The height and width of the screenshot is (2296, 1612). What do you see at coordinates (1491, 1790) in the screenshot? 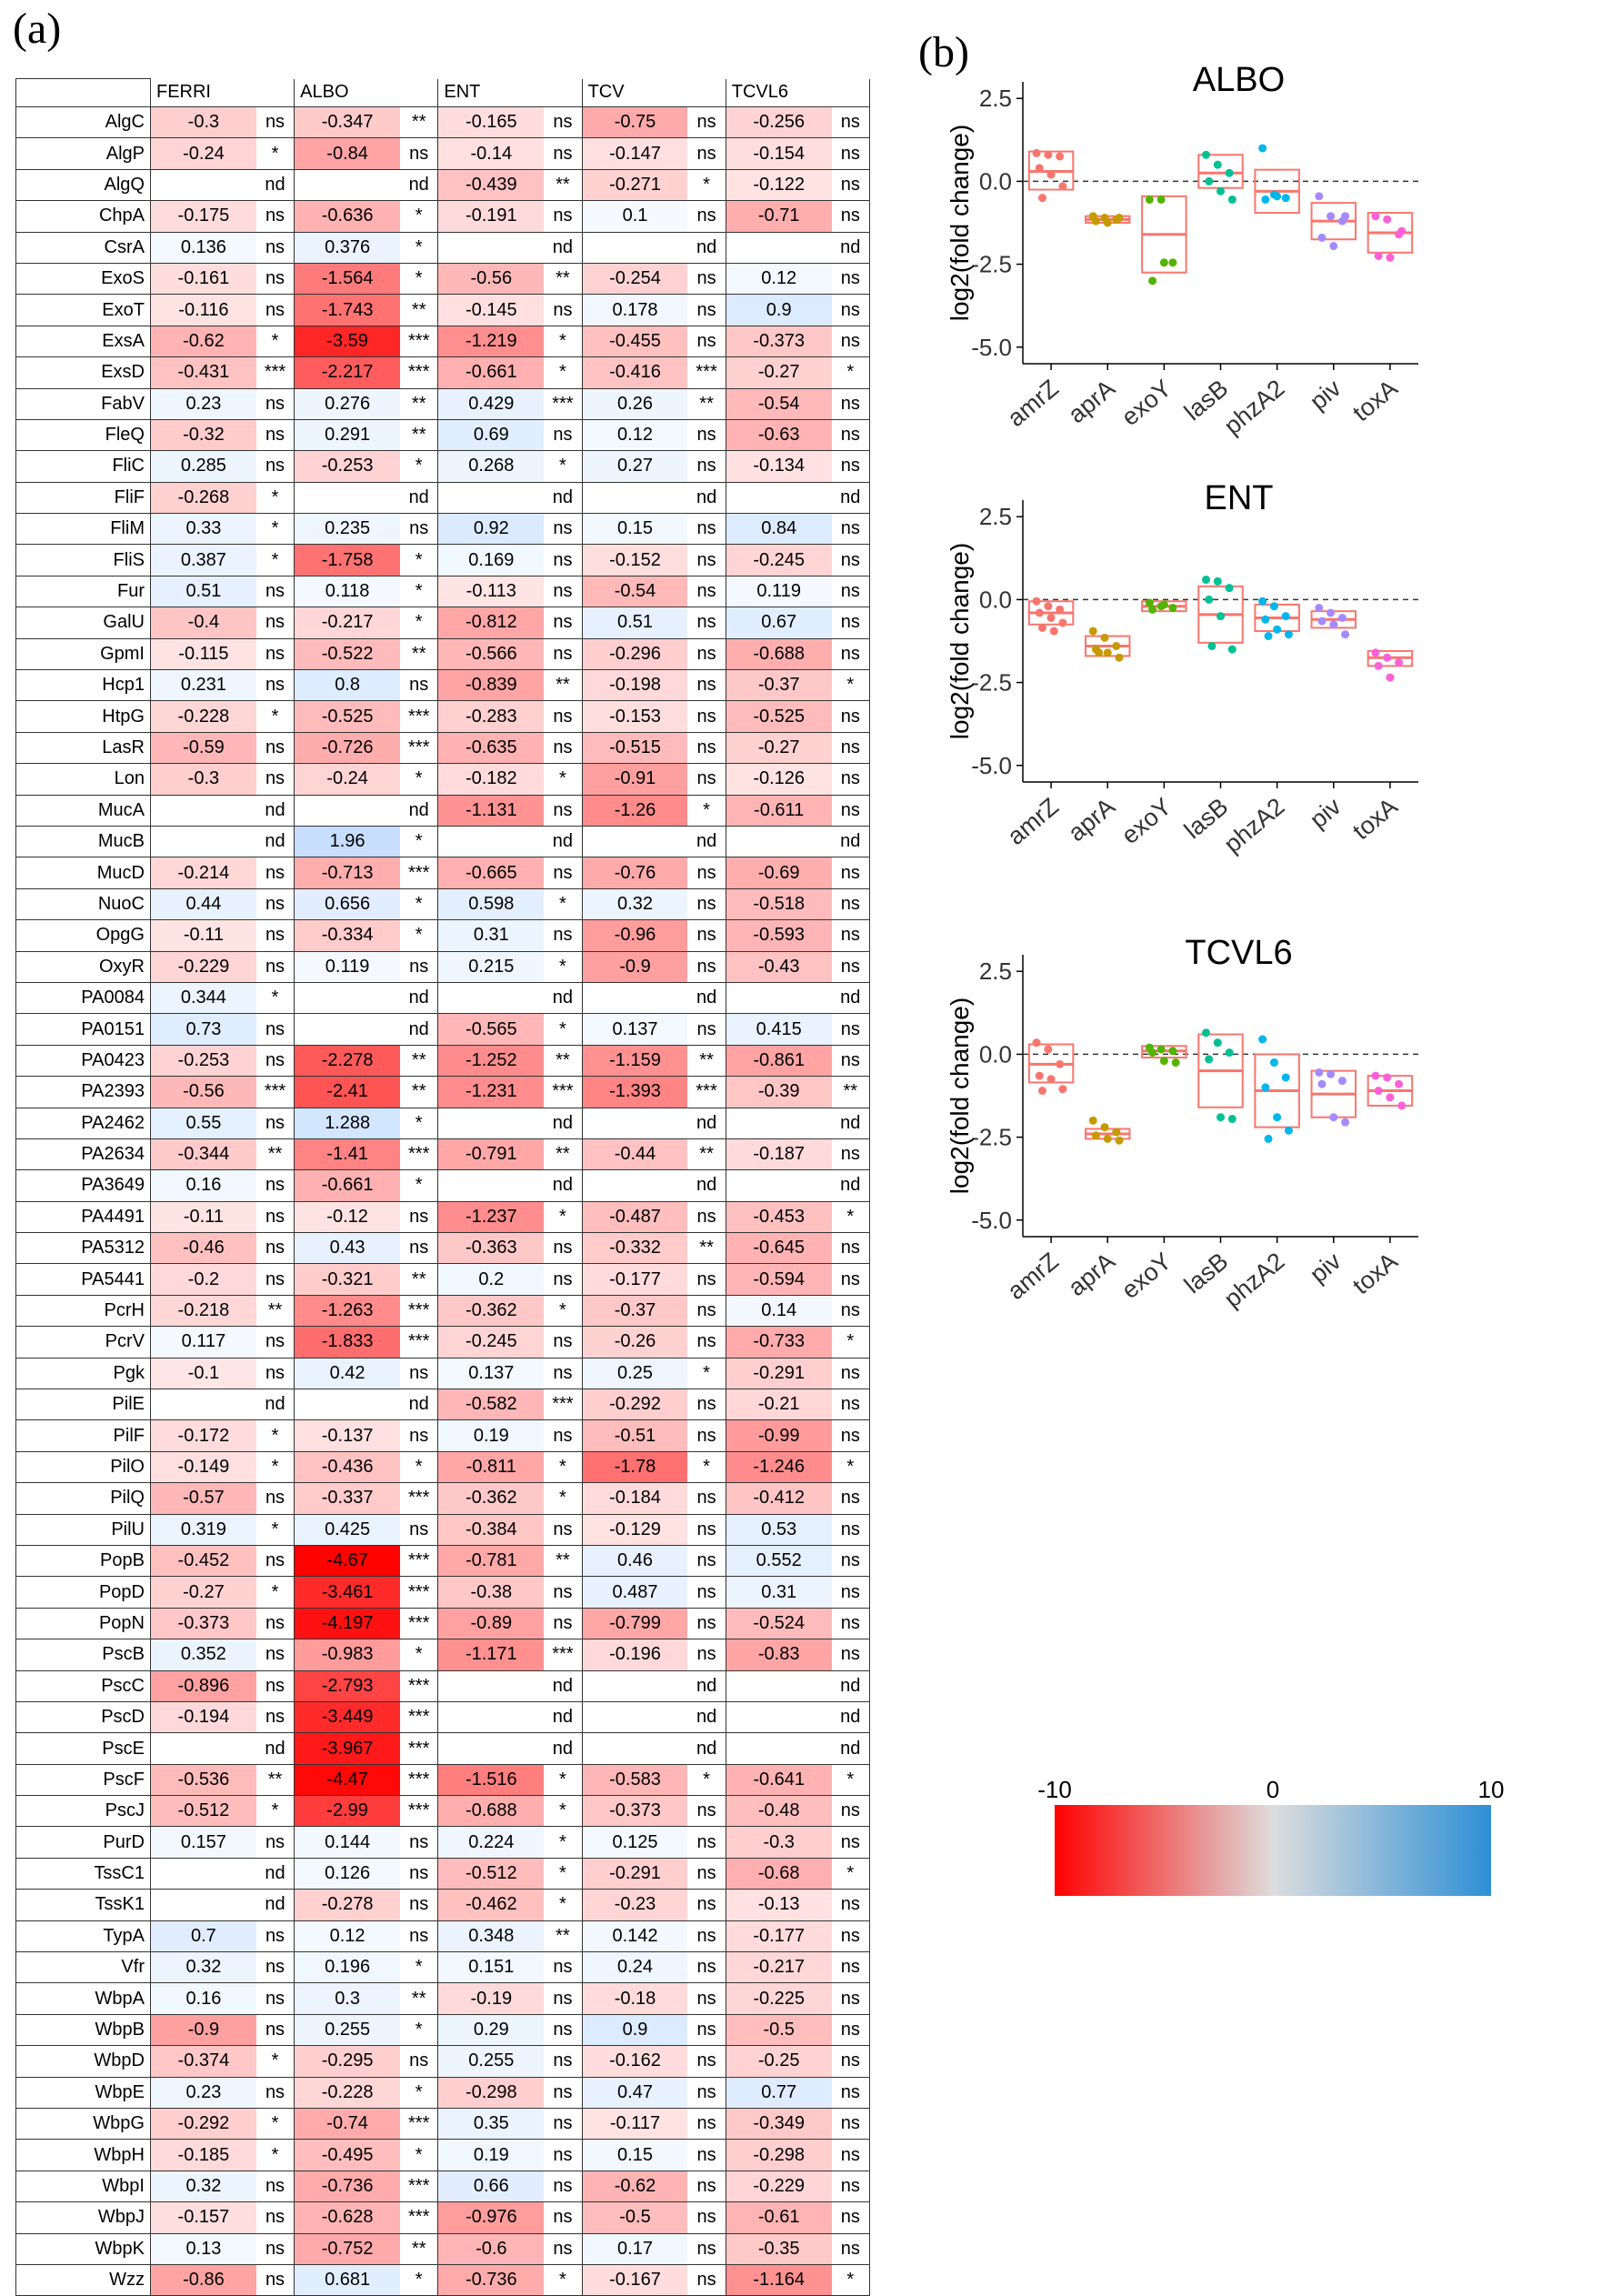
I see `colorbar-max-label: 10` at bounding box center [1491, 1790].